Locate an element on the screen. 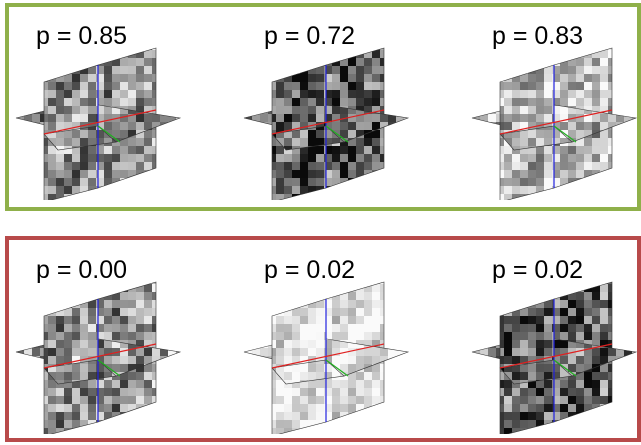 The width and height of the screenshot is (641, 445). probability-label: p = 0.00 is located at coordinates (82, 270).